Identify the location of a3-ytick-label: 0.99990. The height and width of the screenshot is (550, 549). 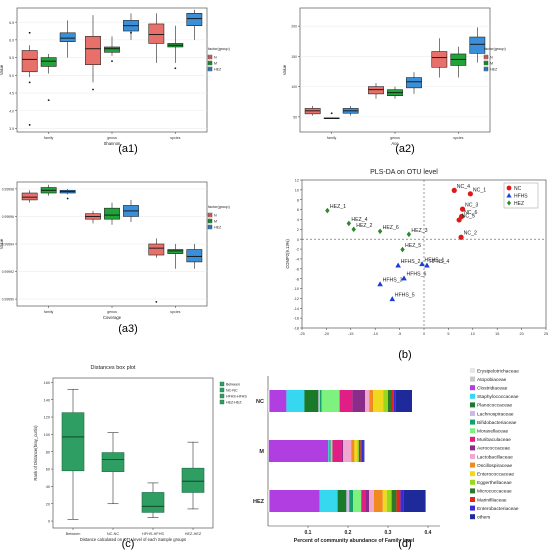
(8, 300).